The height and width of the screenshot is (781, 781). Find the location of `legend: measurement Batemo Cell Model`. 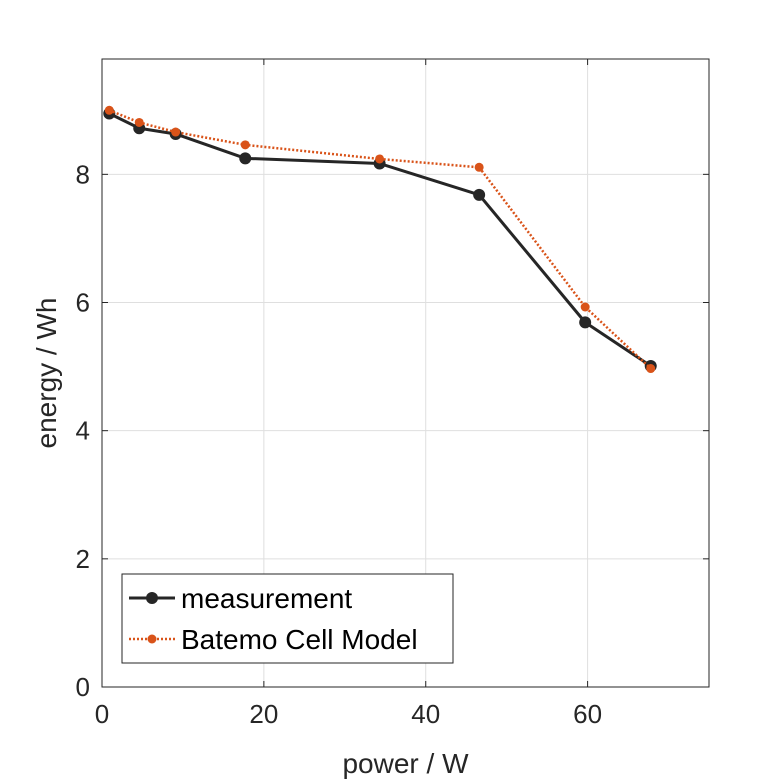

legend: measurement Batemo Cell Model is located at coordinates (287, 618).